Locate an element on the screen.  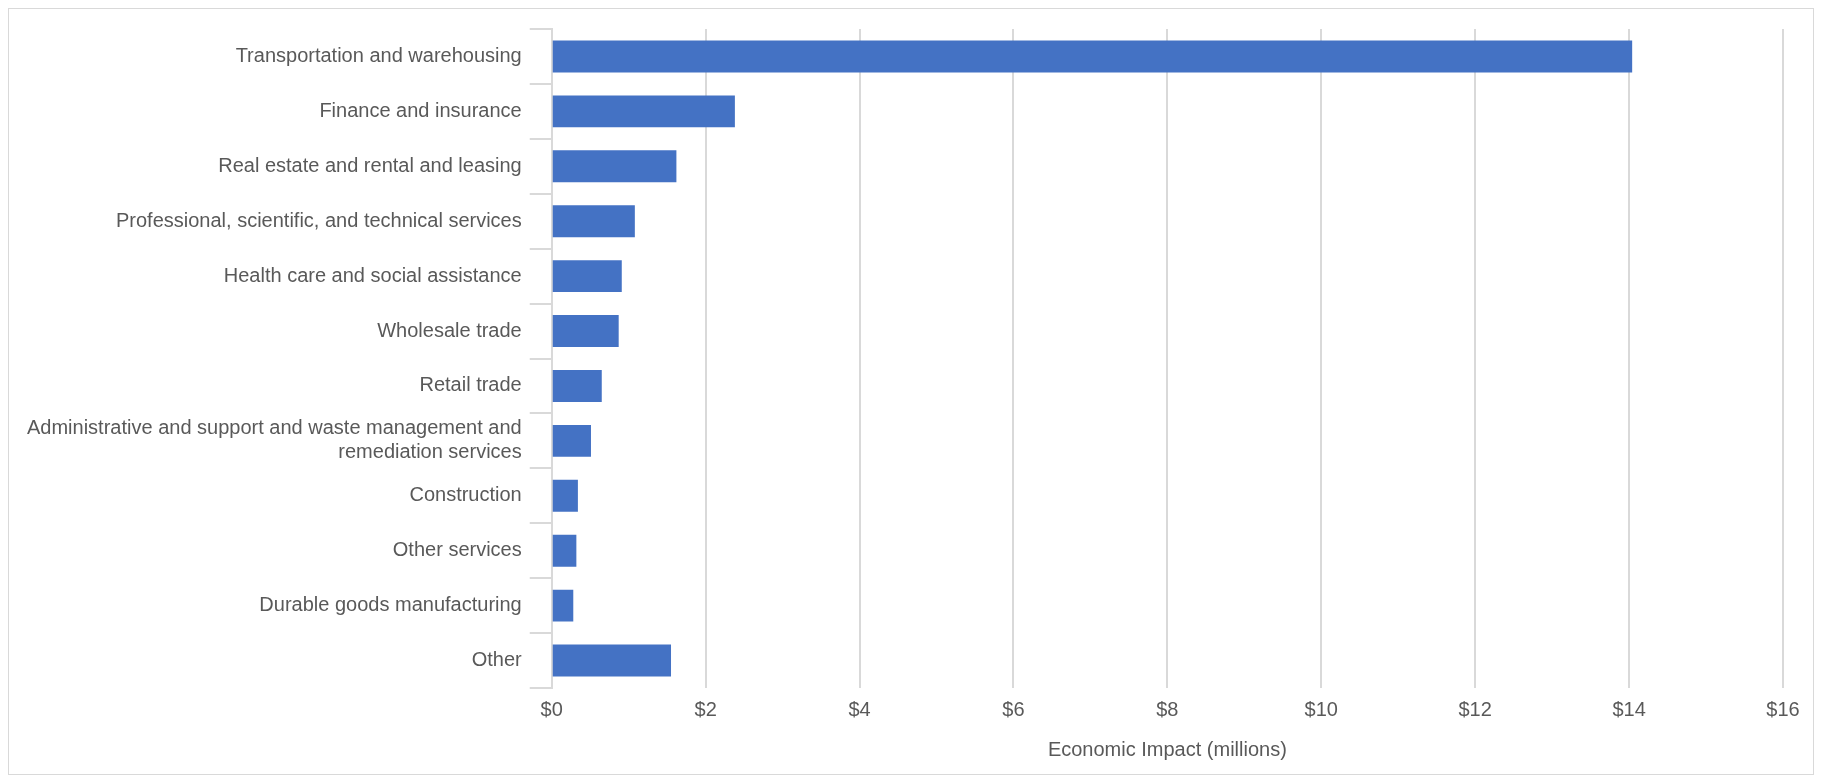
x-tick-label: $6 is located at coordinates (1013, 708).